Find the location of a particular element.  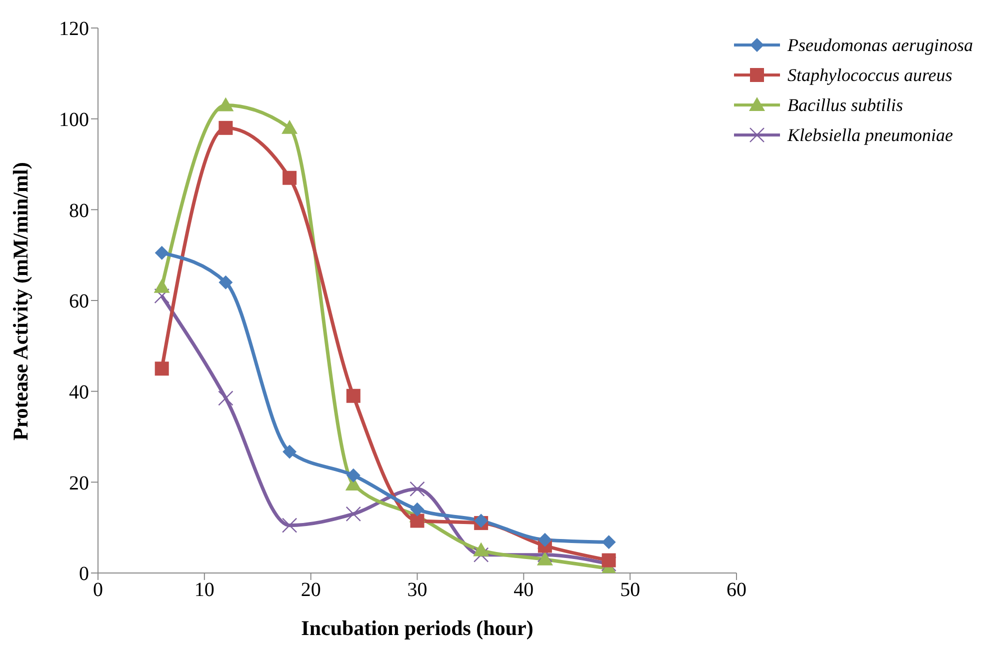

legend-label: Bacillus subtilis is located at coordinates (846, 105).